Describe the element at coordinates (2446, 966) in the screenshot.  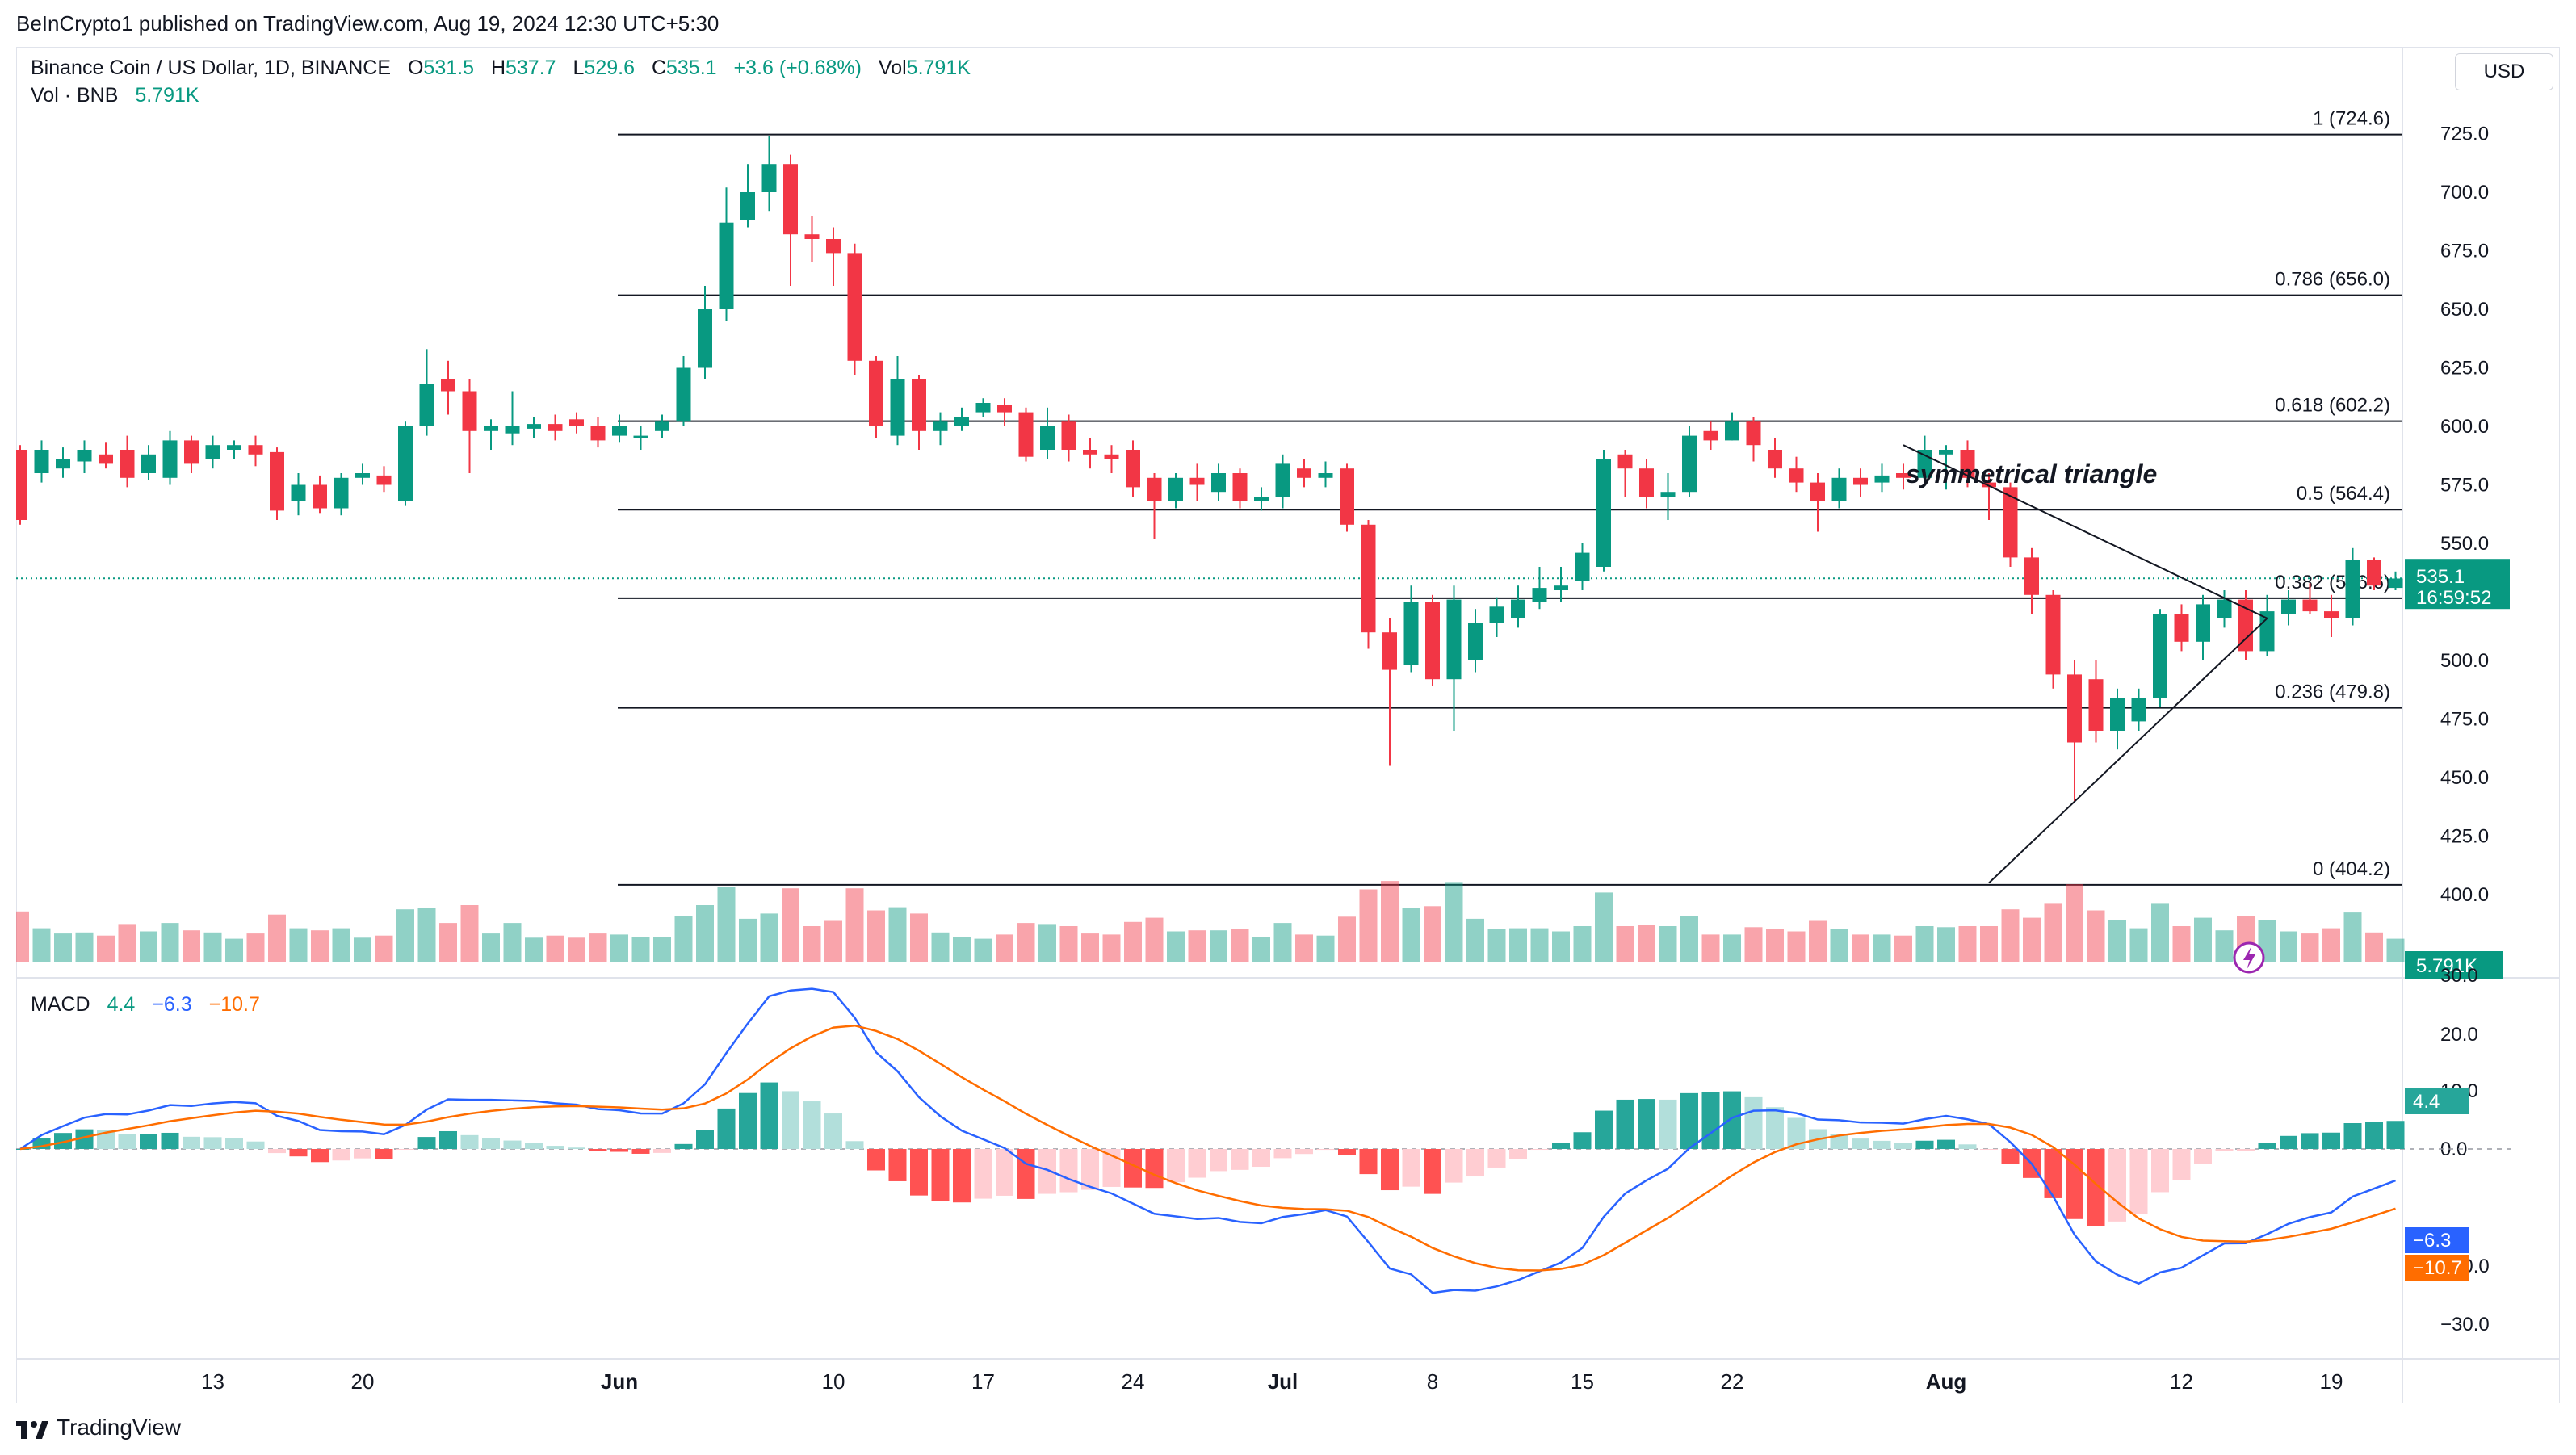
I see `volume-badge-value: 5.791K` at that location.